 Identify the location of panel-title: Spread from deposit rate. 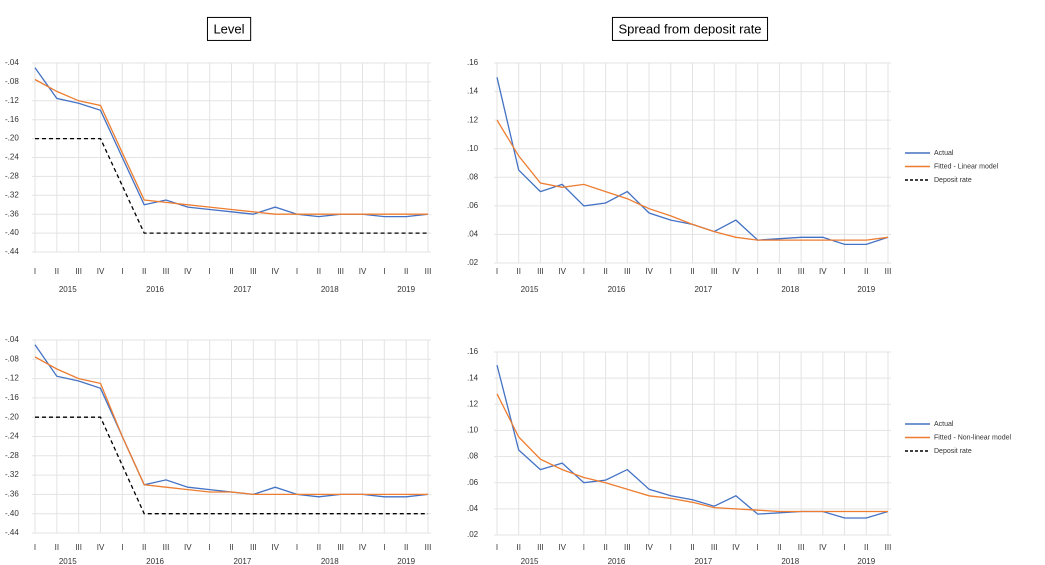
(689, 28).